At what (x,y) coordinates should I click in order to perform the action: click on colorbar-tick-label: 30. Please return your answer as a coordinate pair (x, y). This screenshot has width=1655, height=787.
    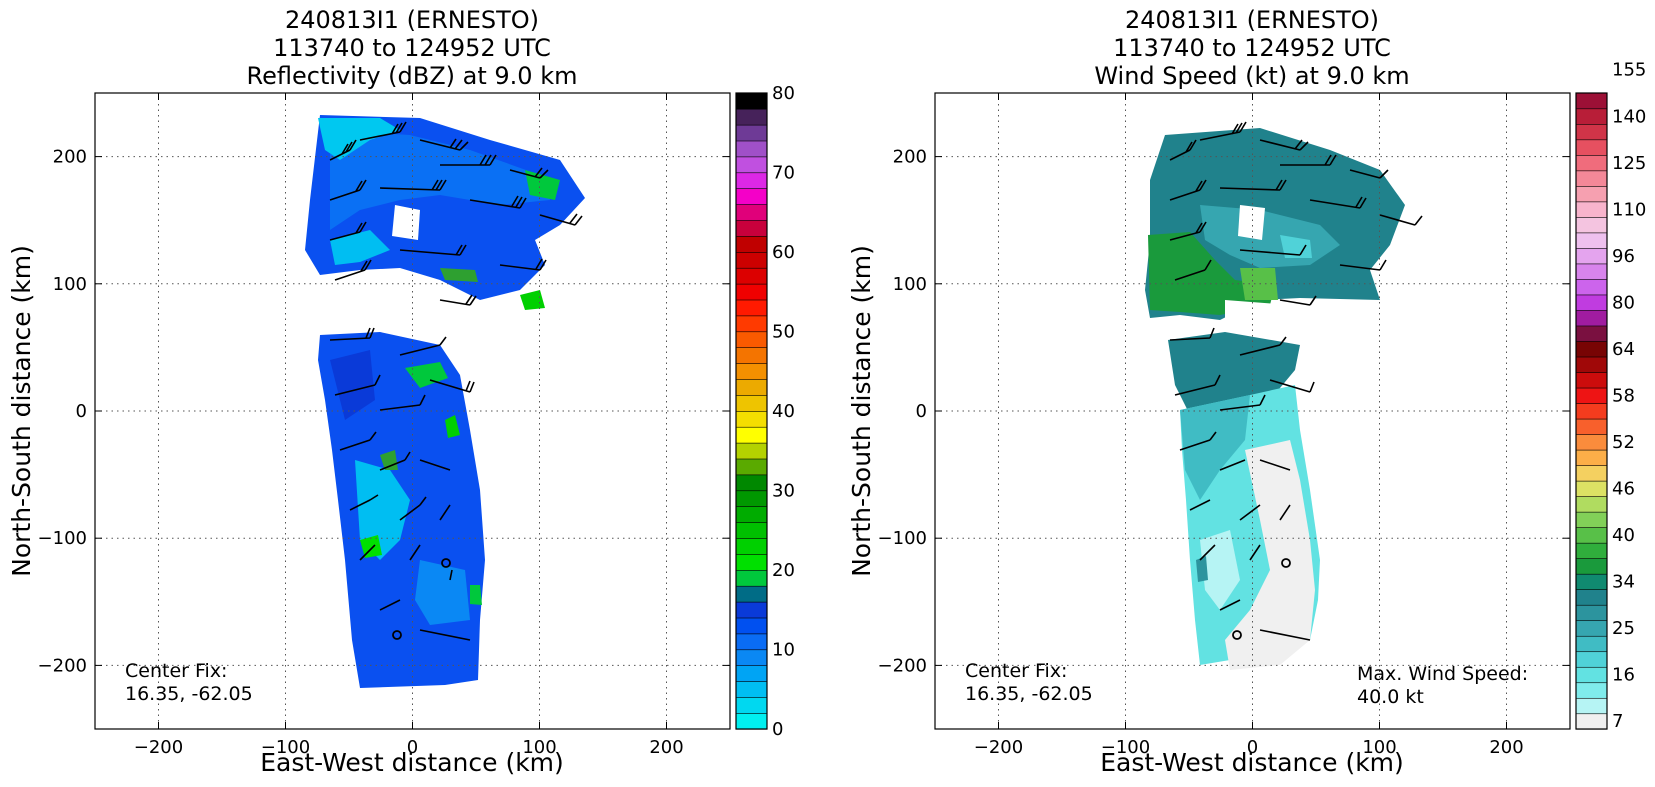
    Looking at the image, I should click on (783, 491).